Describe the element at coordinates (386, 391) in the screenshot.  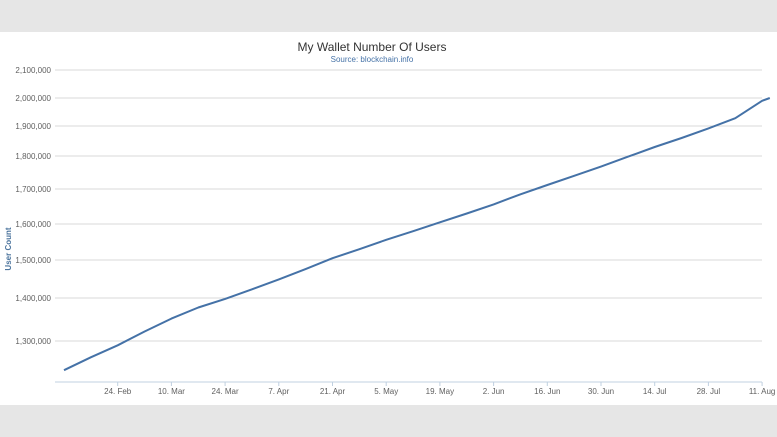
I see `x-tick-label: 5. May` at that location.